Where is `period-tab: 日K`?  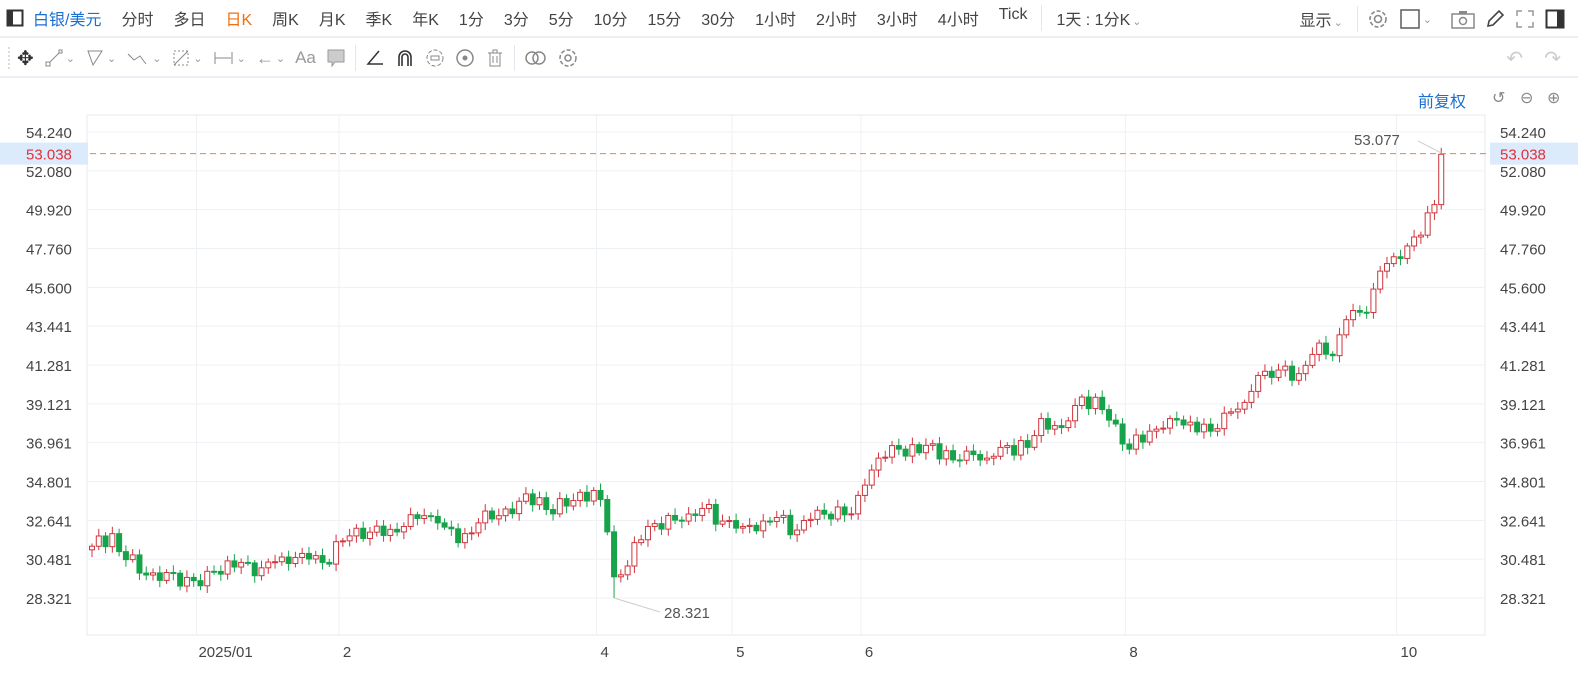
period-tab: 日K is located at coordinates (239, 20).